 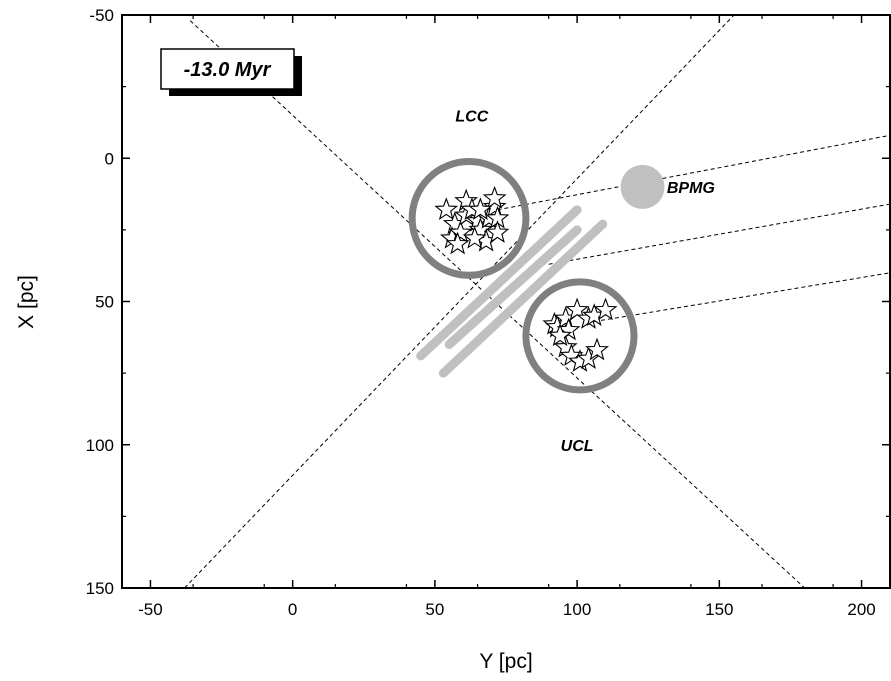 What do you see at coordinates (434, 609) in the screenshot?
I see `x-tick-label: 50` at bounding box center [434, 609].